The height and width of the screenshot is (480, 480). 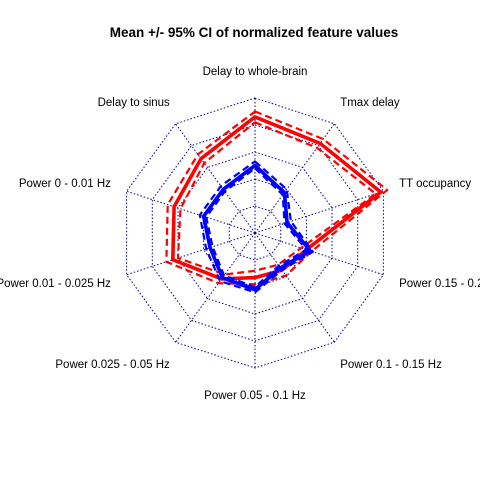 I want to click on axis-label: Power 0.05 - 0.1 Hz, so click(x=255, y=396).